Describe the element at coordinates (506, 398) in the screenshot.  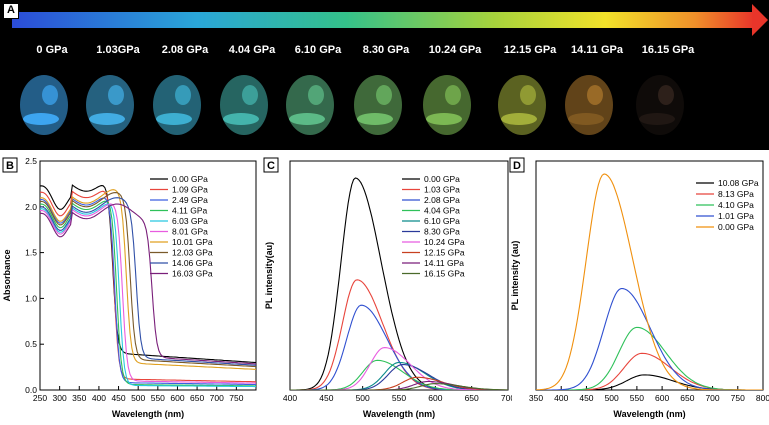
I see `x-tick-label: 700` at that location.